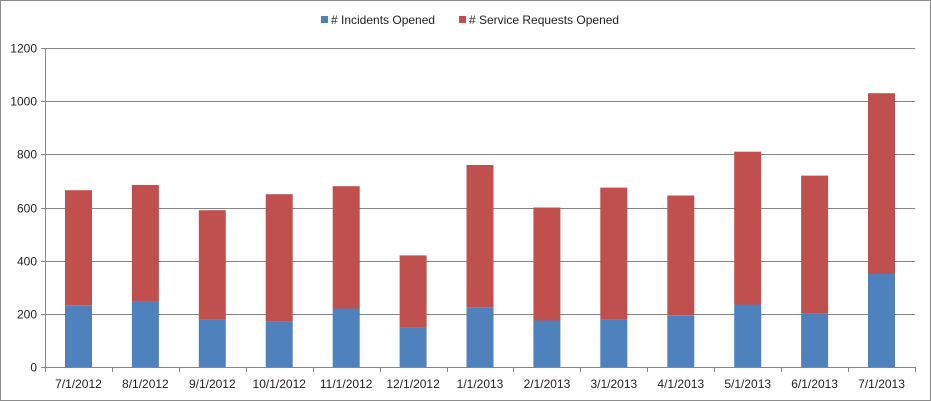 The height and width of the screenshot is (401, 931). Describe the element at coordinates (23, 49) in the screenshot. I see `y-tick-label: 1200` at that location.